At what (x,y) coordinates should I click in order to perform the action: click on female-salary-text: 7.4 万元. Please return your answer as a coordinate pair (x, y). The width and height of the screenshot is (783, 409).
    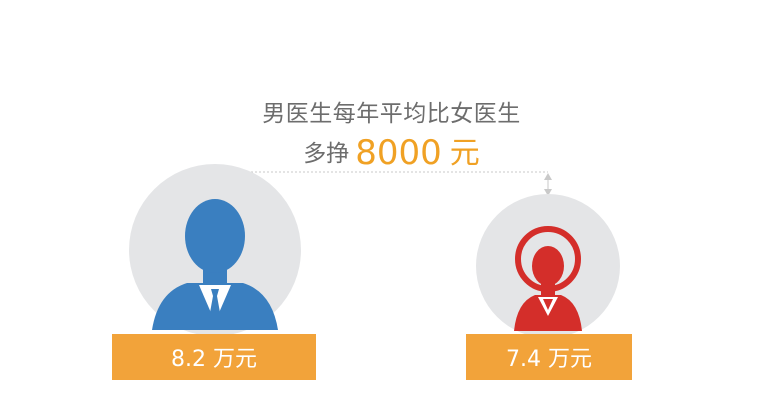
    Looking at the image, I should click on (549, 359).